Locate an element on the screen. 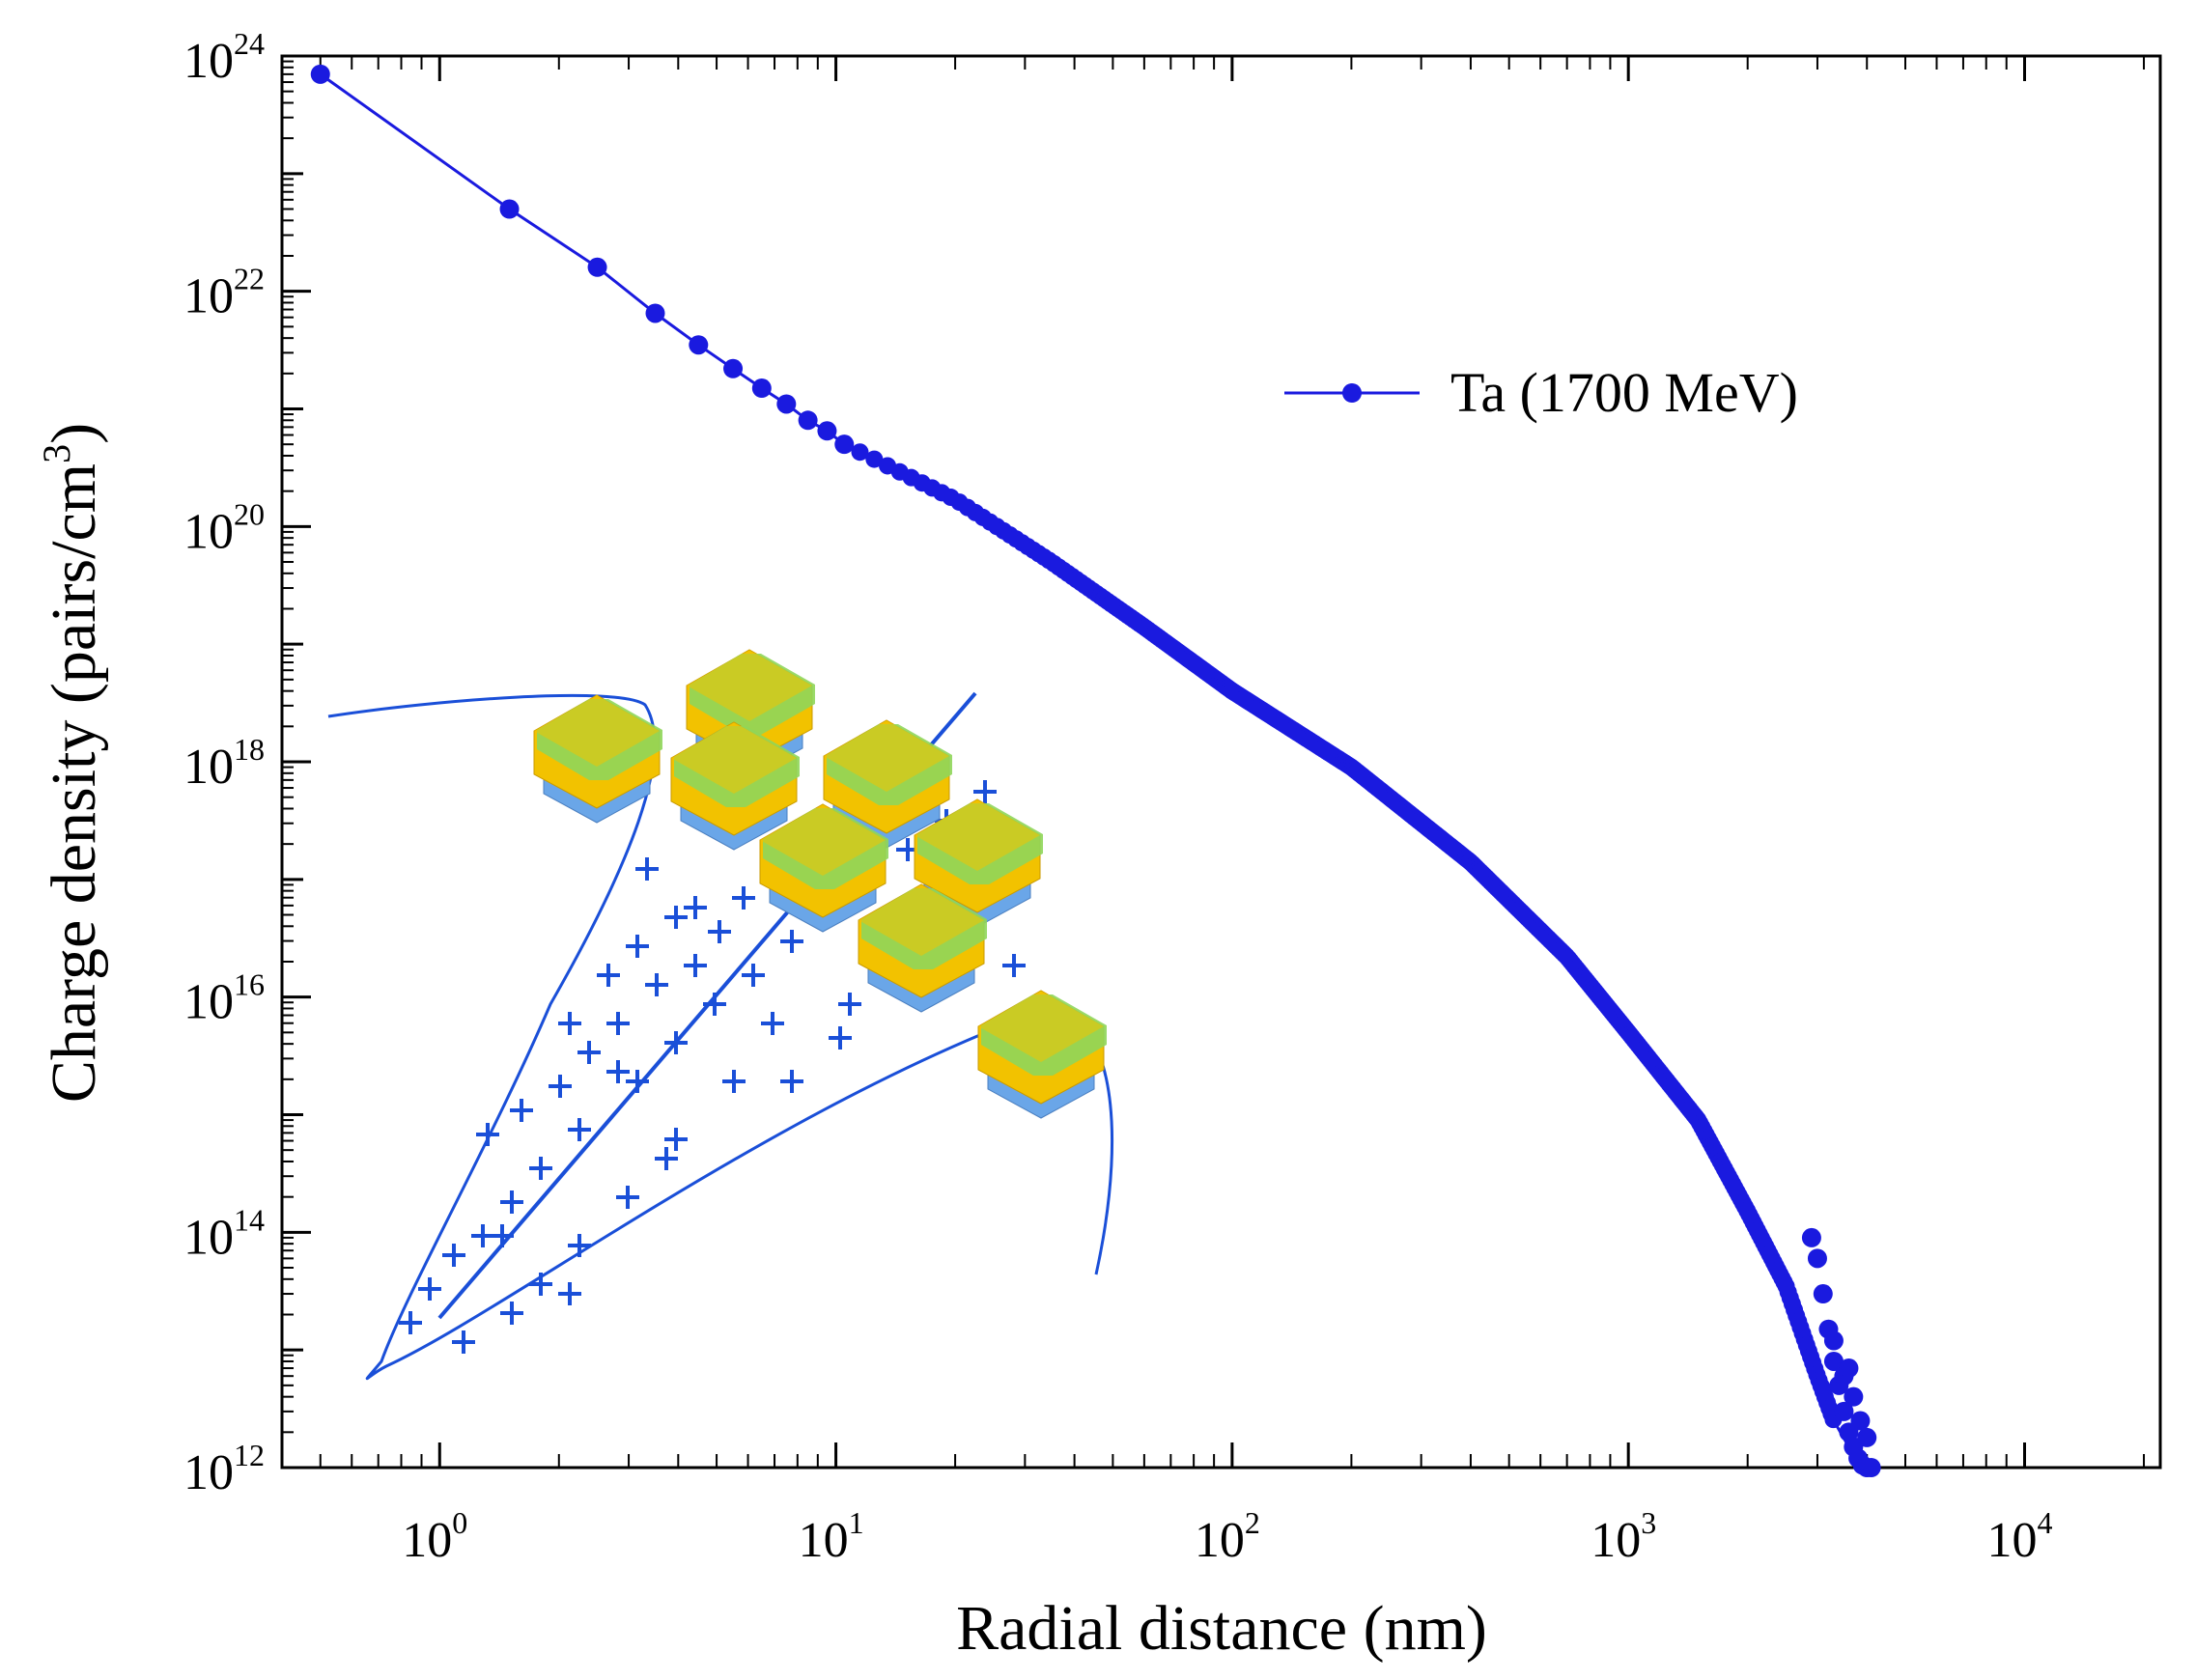  transistor-cells is located at coordinates (820, 884).